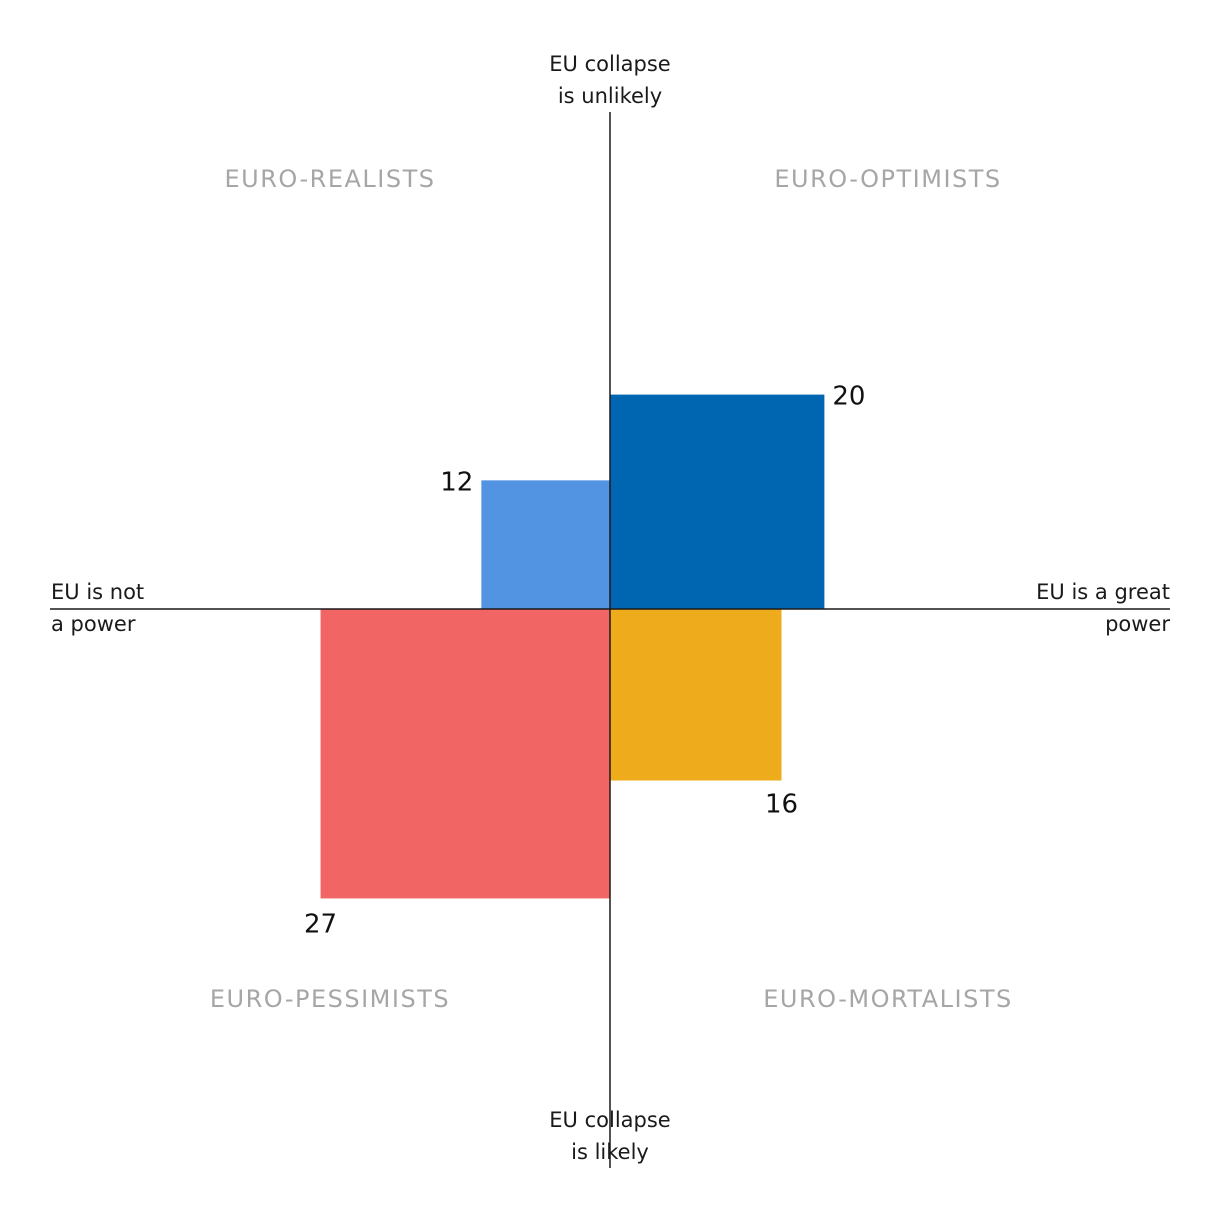 The image size is (1220, 1218). What do you see at coordinates (545, 544) in the screenshot?
I see `square-top-left` at bounding box center [545, 544].